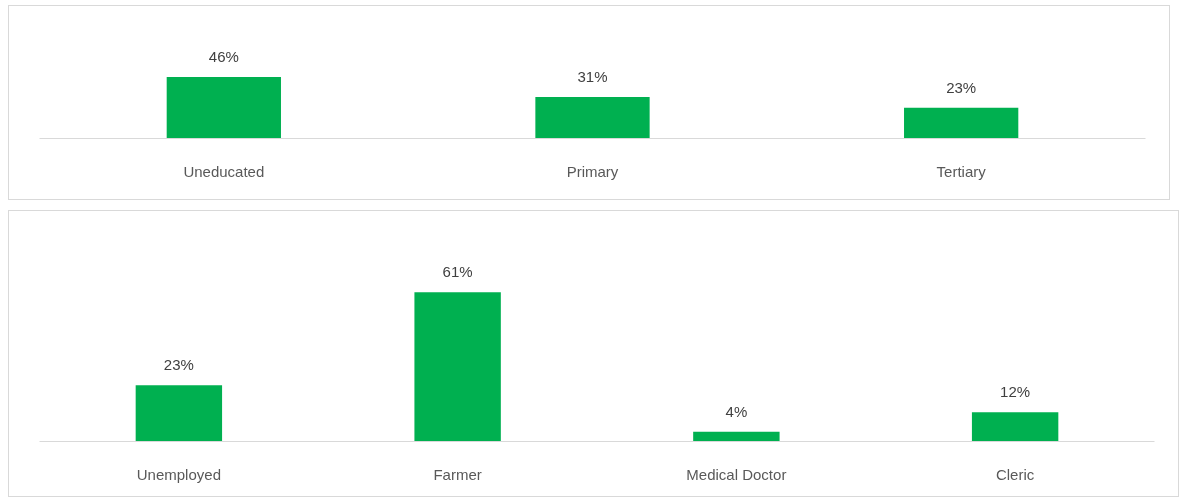 The image size is (1179, 497). Describe the element at coordinates (224, 171) in the screenshot. I see `x-tick-label: Uneducated` at that location.